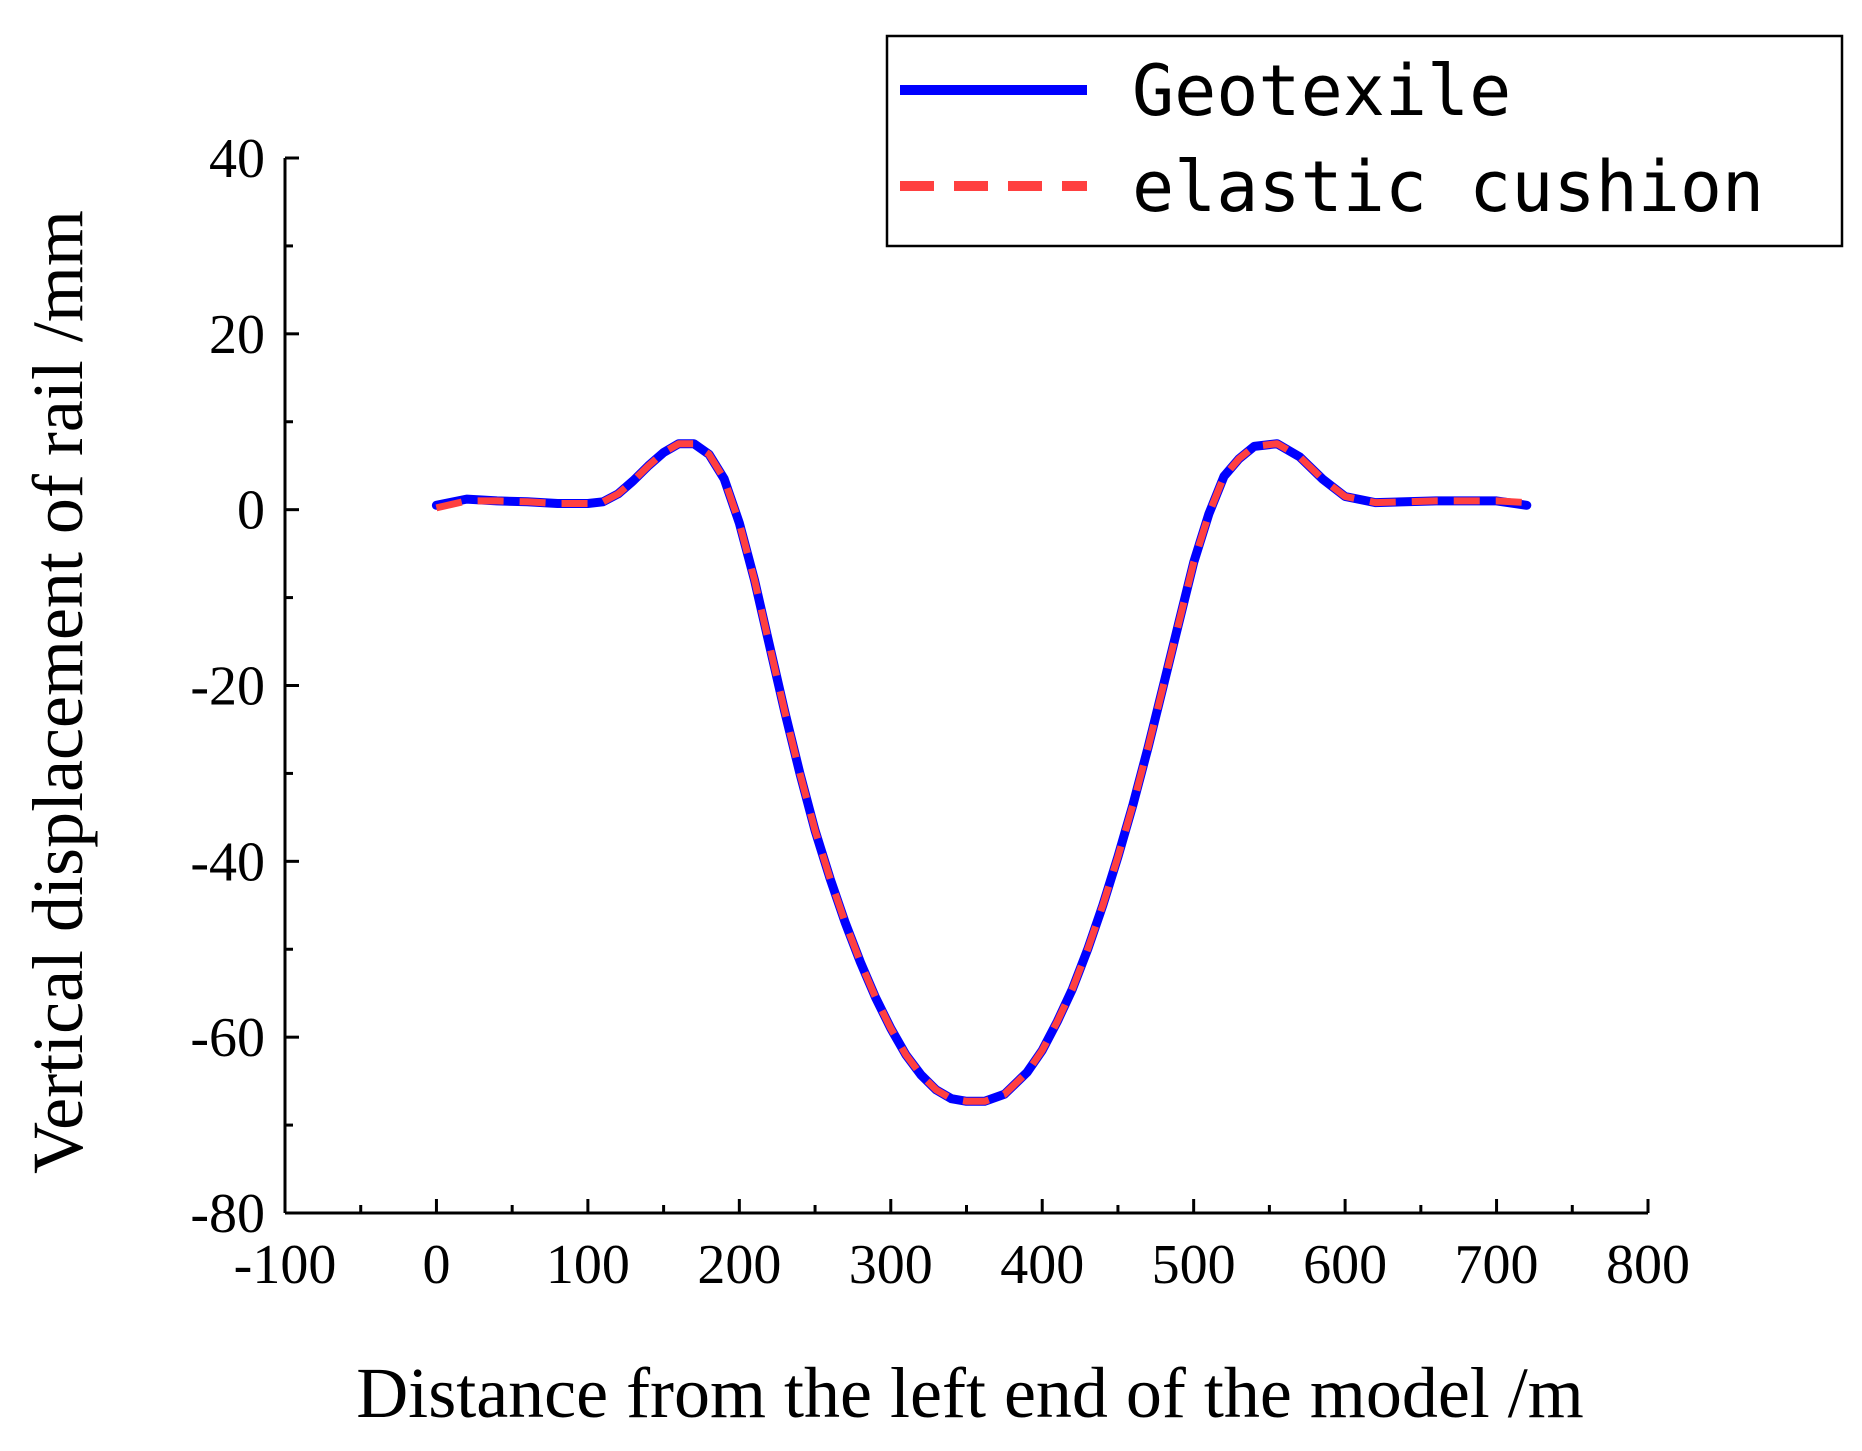 This screenshot has height=1451, width=1862. I want to click on y-axis-title: Vertical displacement of rail /mm, so click(58, 692).